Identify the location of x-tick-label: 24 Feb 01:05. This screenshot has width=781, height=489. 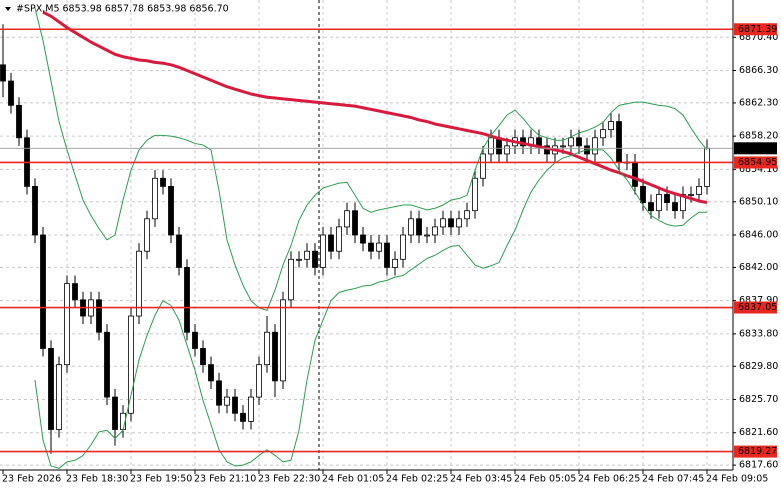
(353, 479).